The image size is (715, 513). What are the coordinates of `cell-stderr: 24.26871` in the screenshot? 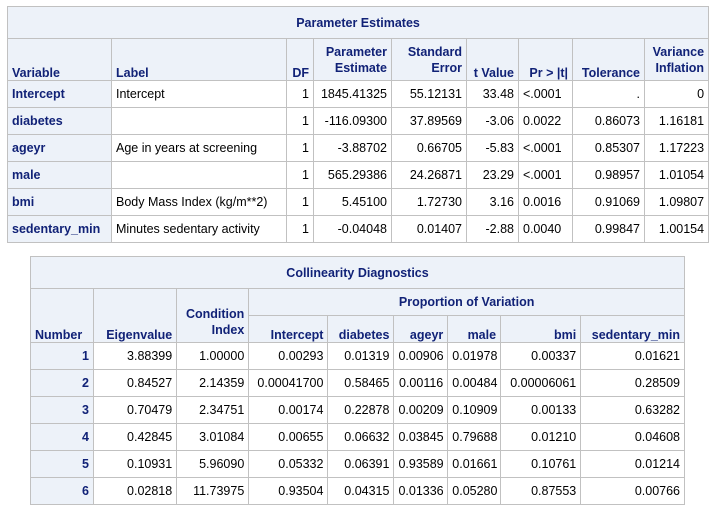 It's located at (429, 175).